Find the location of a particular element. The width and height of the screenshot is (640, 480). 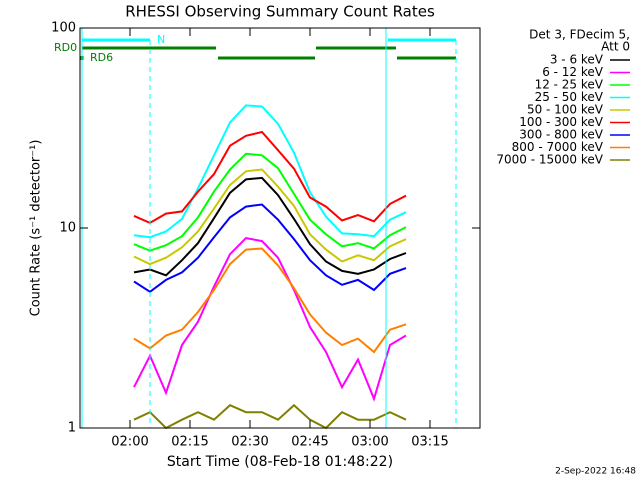

chart-title: RHESSI Observing Summary Count Rates is located at coordinates (280, 12).